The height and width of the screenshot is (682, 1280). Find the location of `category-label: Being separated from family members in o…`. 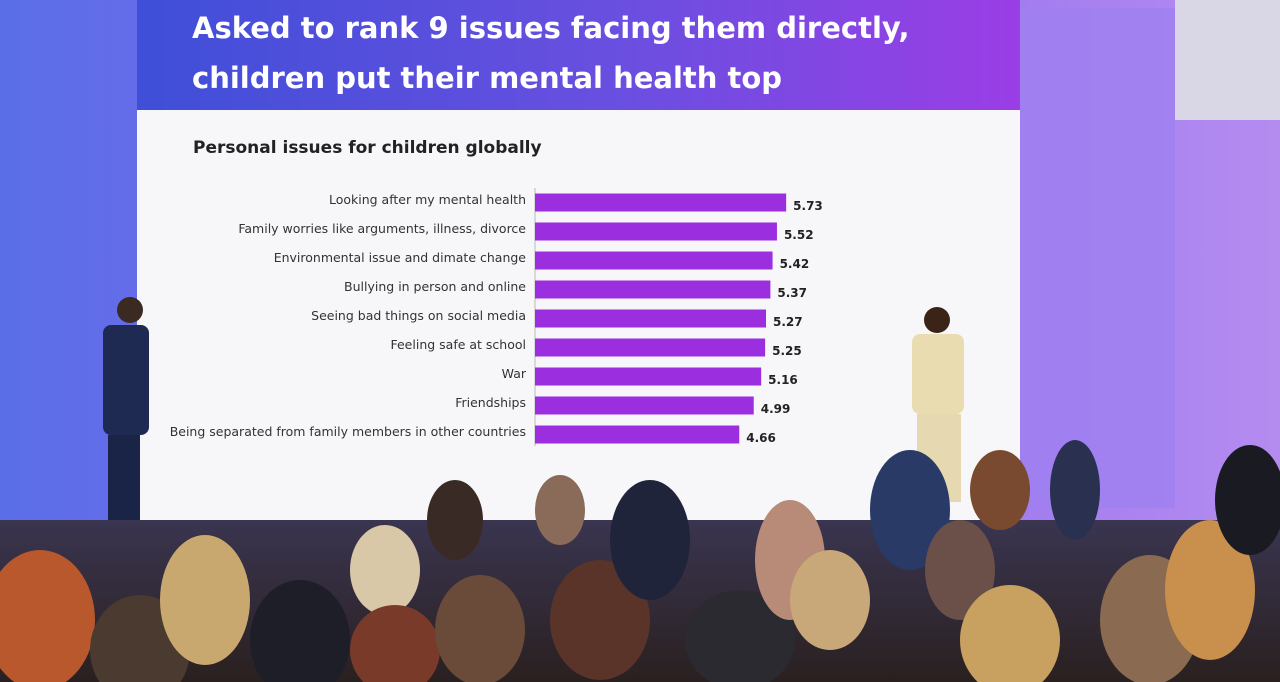

category-label: Being separated from family members in o… is located at coordinates (348, 431).